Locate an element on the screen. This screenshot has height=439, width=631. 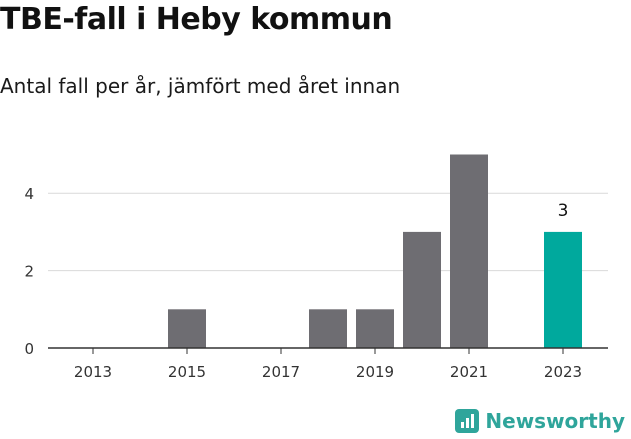
chart-title: TBE-fall i Heby kommun is located at coordinates (196, 19).